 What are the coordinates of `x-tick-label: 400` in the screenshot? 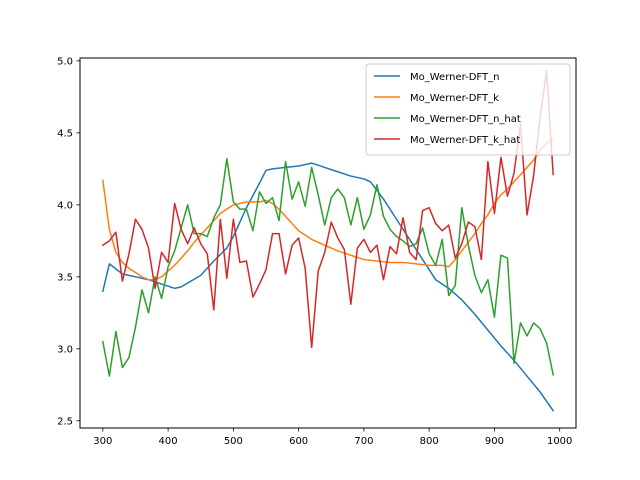 It's located at (168, 441).